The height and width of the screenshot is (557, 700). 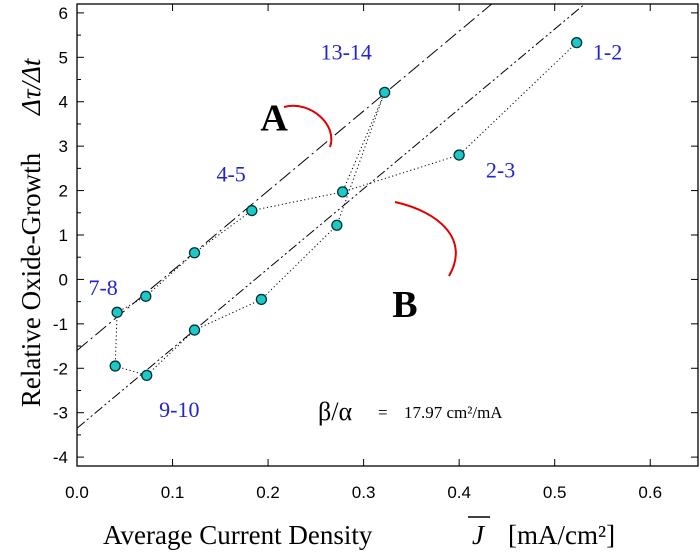 I want to click on point-label: 7-8, so click(x=102, y=287).